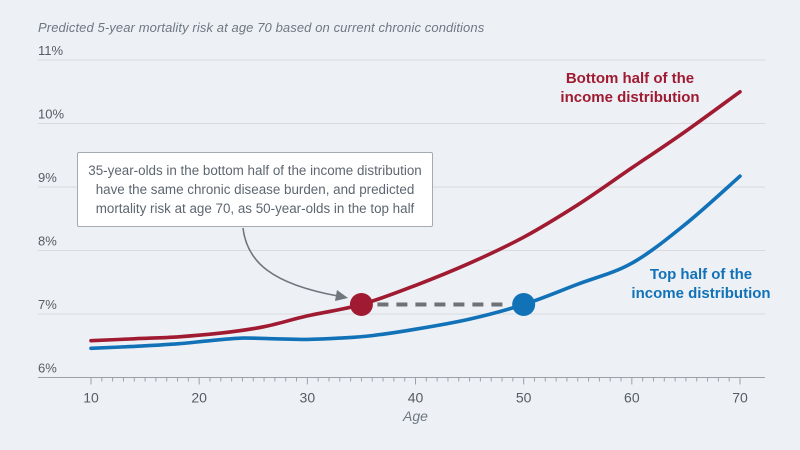  What do you see at coordinates (295, 264) in the screenshot?
I see `annotation-arrow-icon` at bounding box center [295, 264].